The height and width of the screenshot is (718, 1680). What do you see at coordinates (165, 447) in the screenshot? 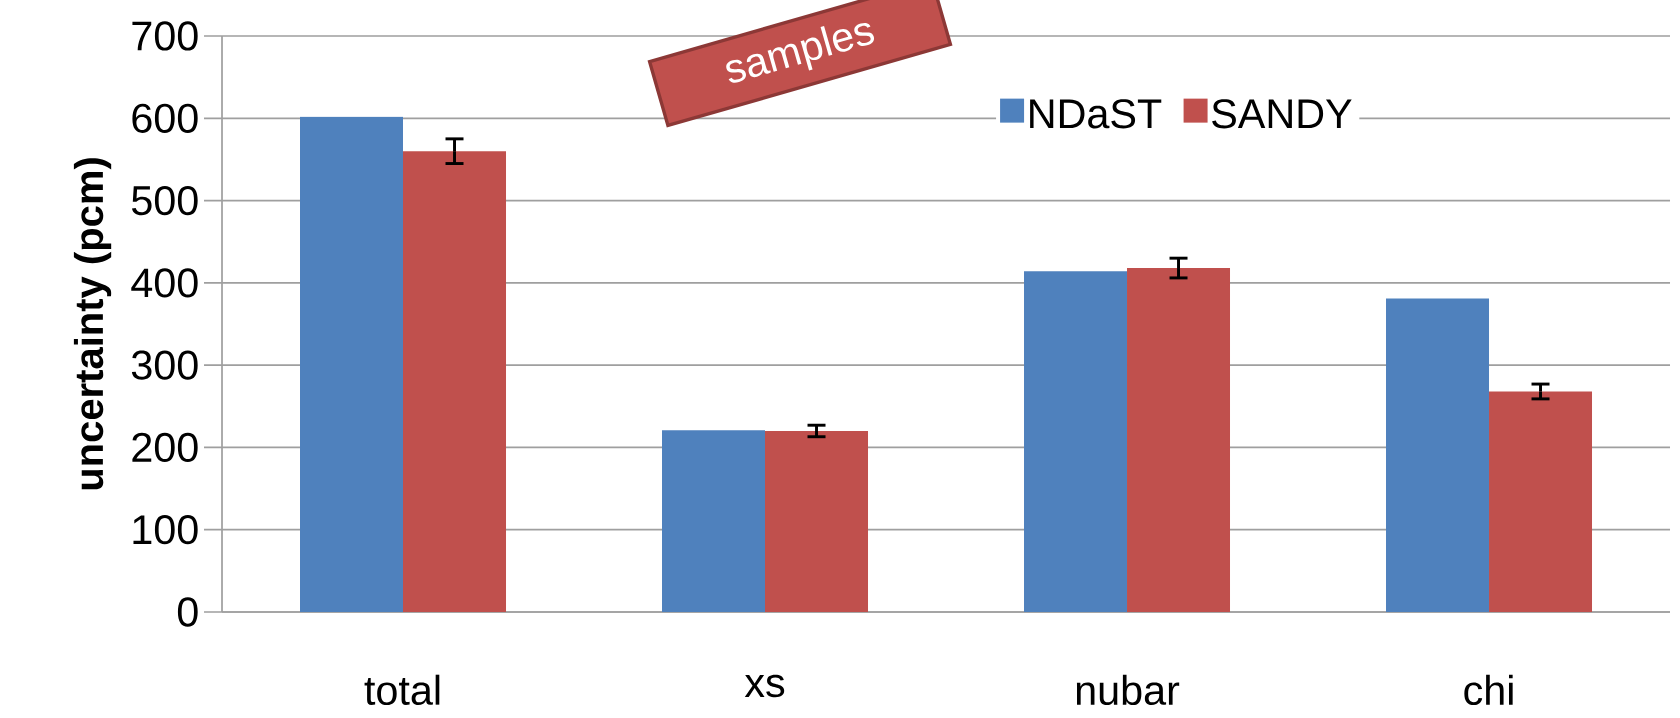
I see `y-tick-label: 200` at bounding box center [165, 447].